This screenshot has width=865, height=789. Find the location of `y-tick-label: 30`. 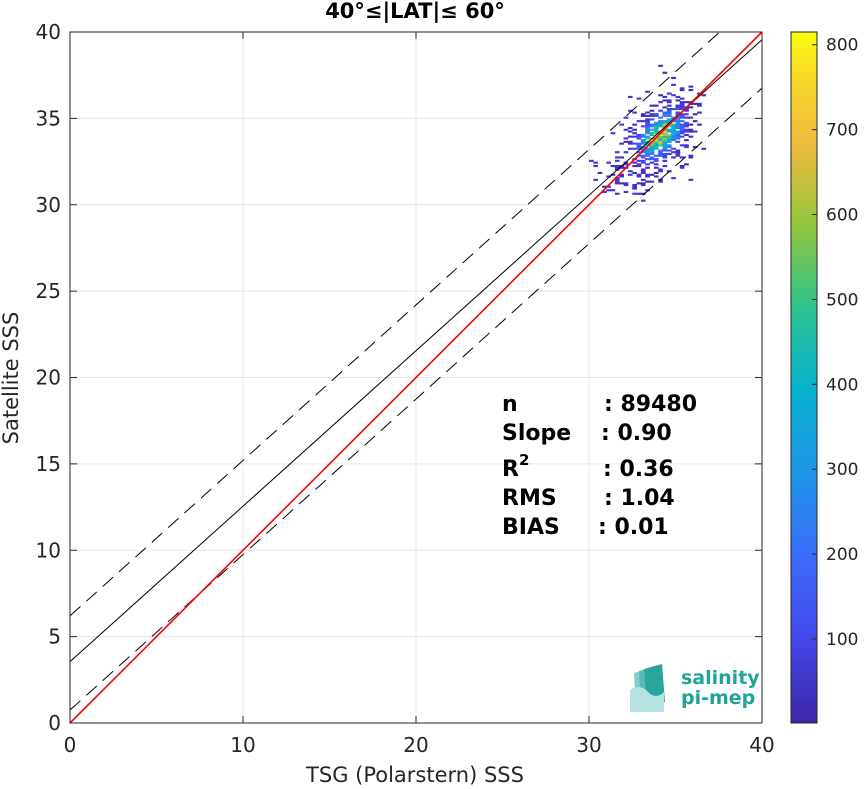

y-tick-label: 30 is located at coordinates (48, 205).